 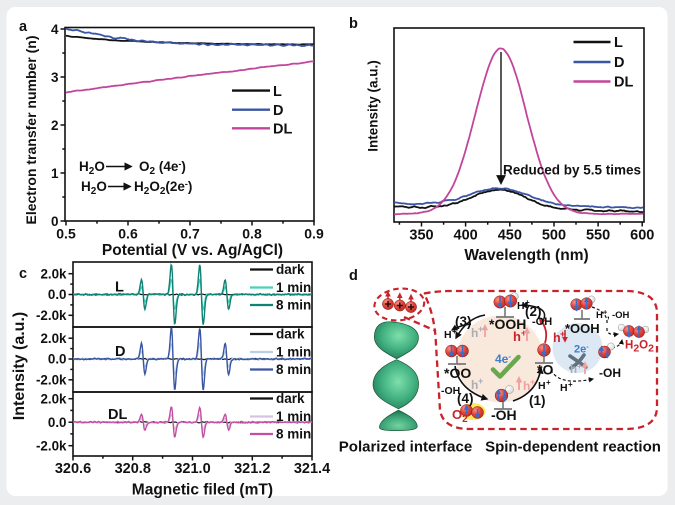 What do you see at coordinates (353, 276) in the screenshot?
I see `svg-text: d` at bounding box center [353, 276].